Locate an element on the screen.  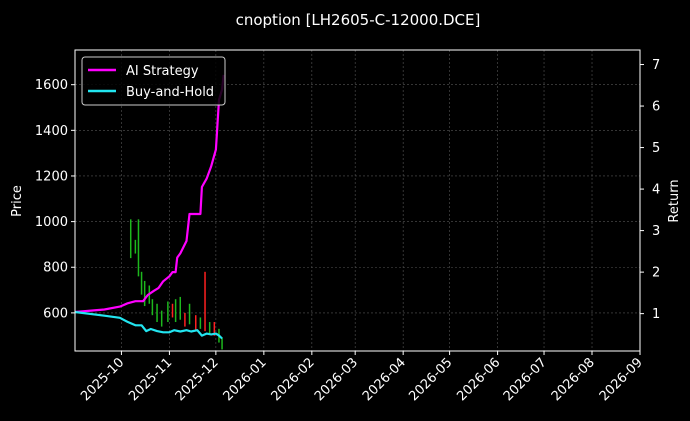
y2-tick-label: 7 is located at coordinates (656, 65).